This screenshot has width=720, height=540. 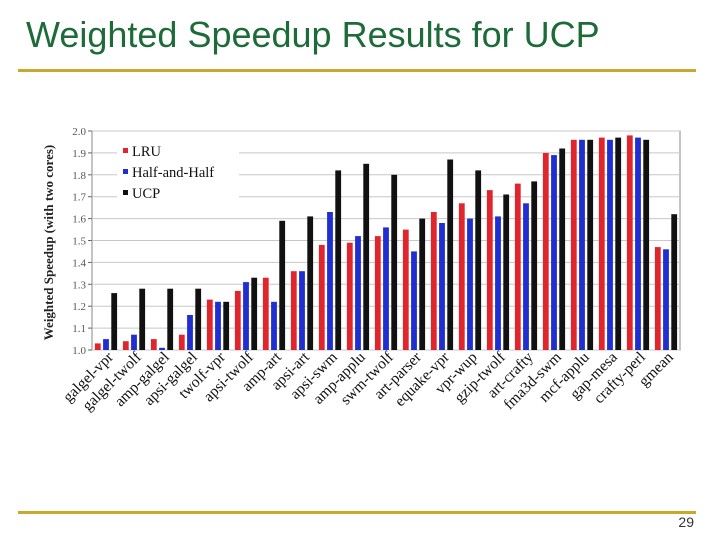 What do you see at coordinates (79, 154) in the screenshot?
I see `y-tick-label: 1.9` at bounding box center [79, 154].